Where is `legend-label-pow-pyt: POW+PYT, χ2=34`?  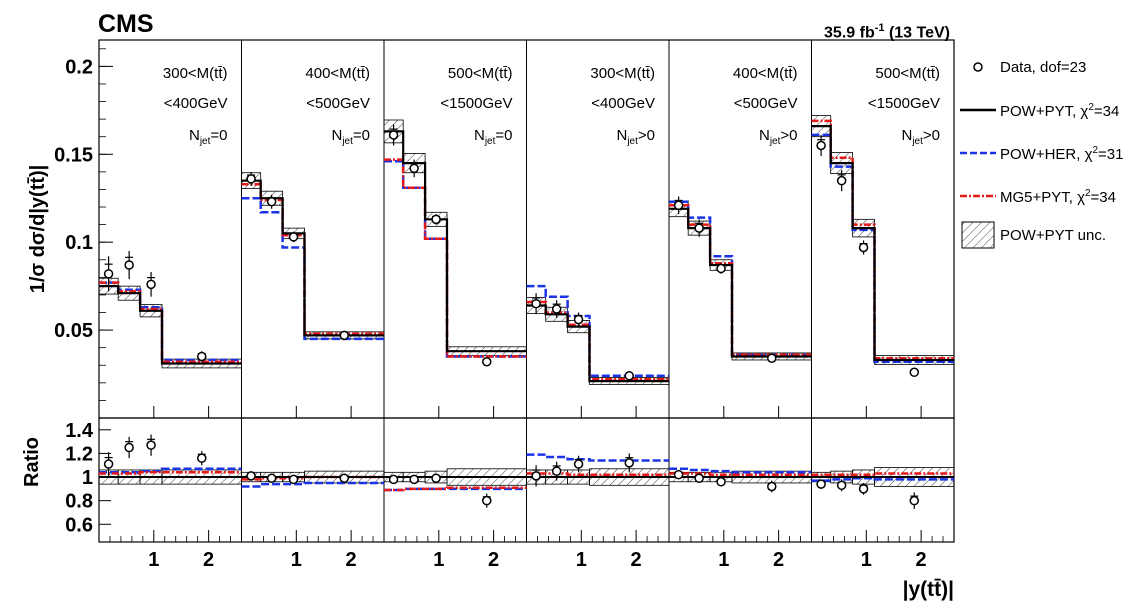 legend-label-pow-pyt: POW+PYT, χ2=34 is located at coordinates (1059, 111).